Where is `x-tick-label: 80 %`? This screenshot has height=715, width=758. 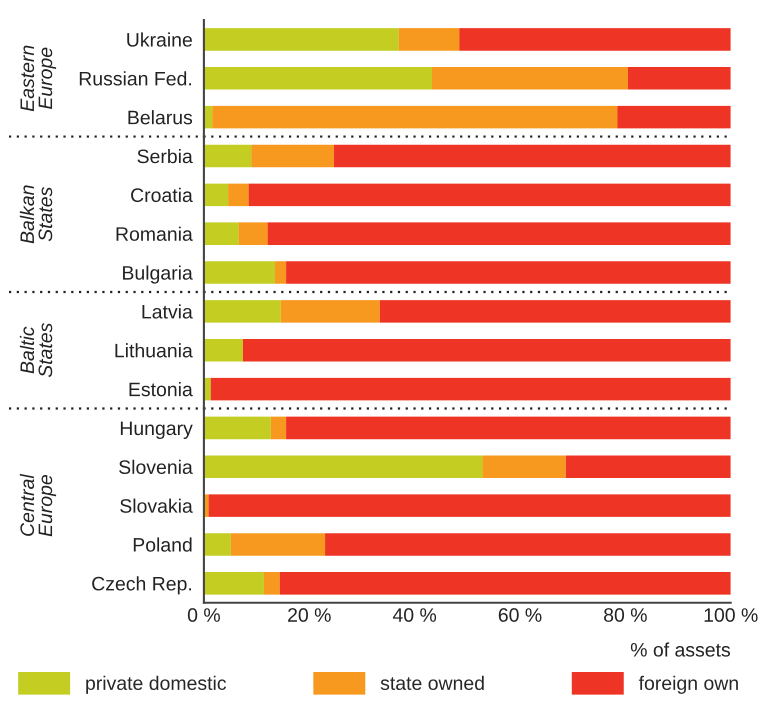
x-tick-label: 80 % is located at coordinates (625, 615).